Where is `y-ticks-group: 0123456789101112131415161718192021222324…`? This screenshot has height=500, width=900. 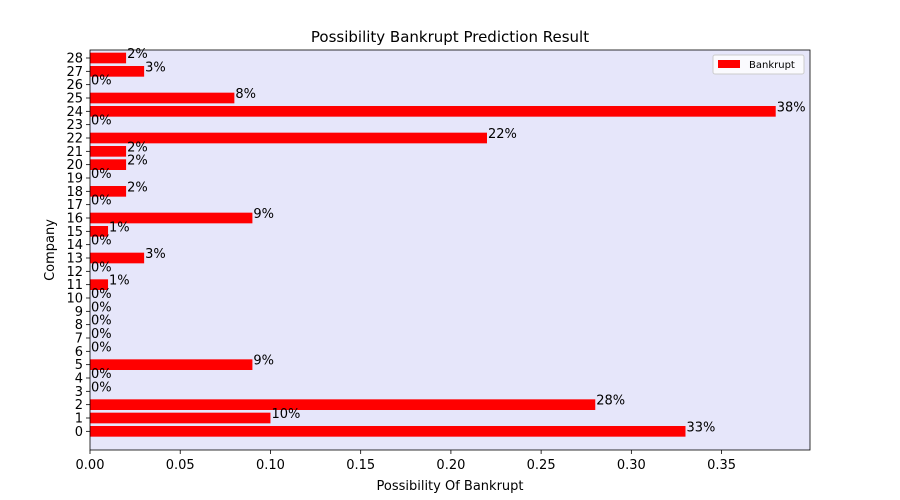
y-ticks-group: 0123456789101112131415161718192021222324… is located at coordinates (78, 246).